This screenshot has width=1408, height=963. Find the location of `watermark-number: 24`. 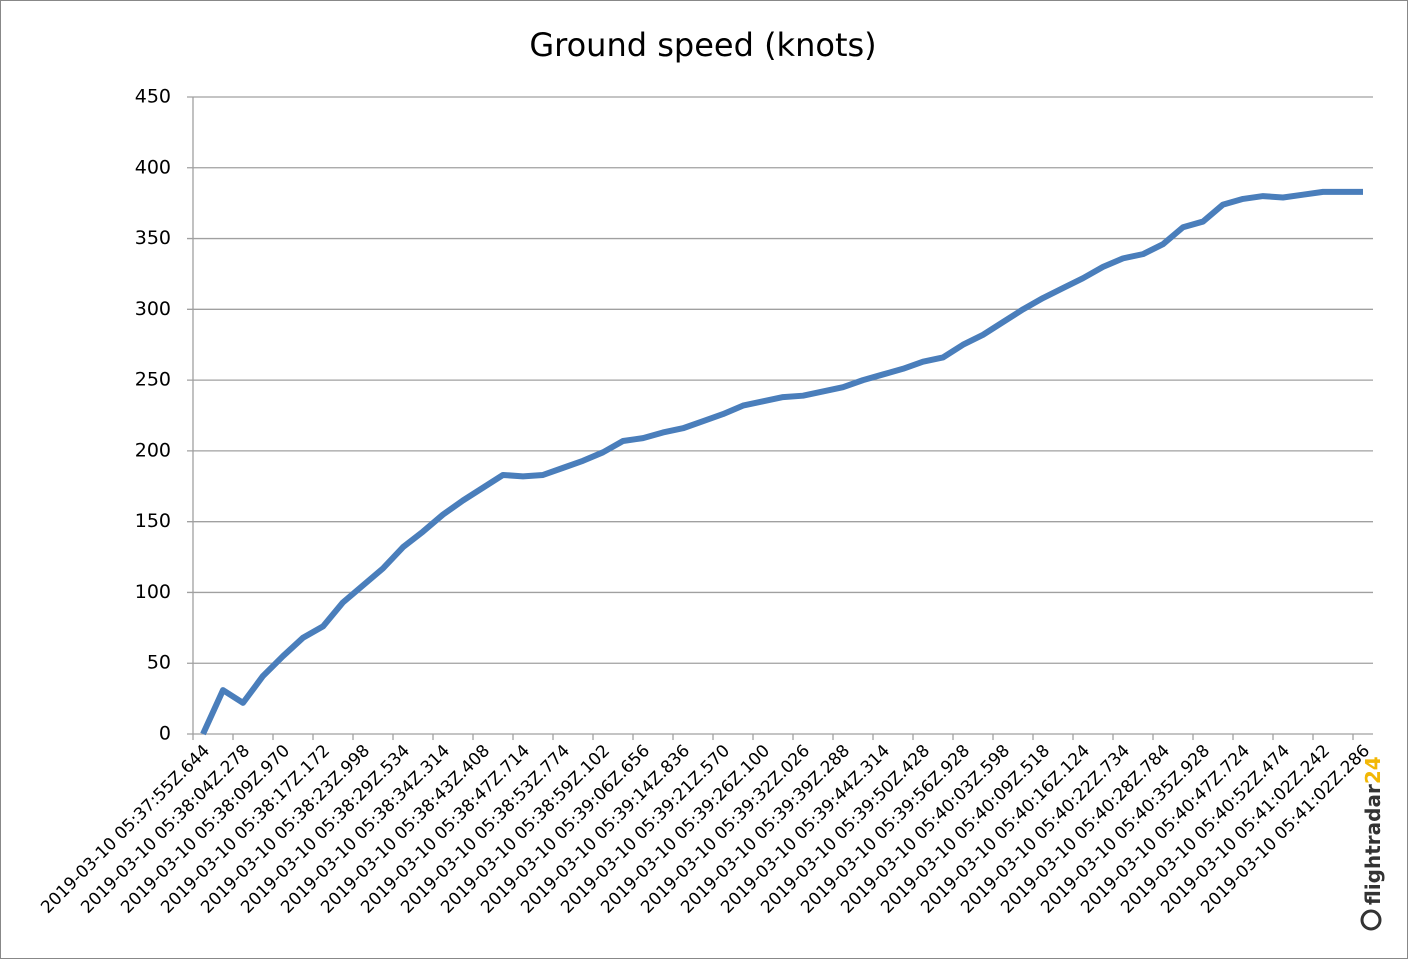

watermark-number: 24 is located at coordinates (1373, 770).